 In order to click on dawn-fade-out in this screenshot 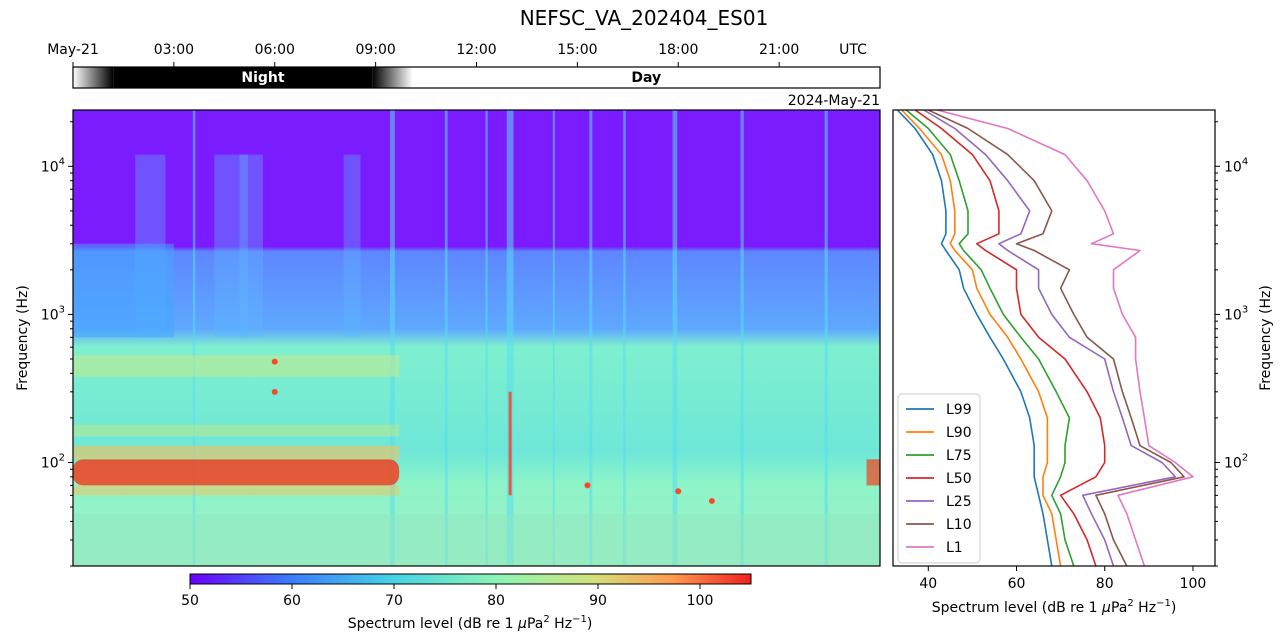, I will do `click(392, 77)`.